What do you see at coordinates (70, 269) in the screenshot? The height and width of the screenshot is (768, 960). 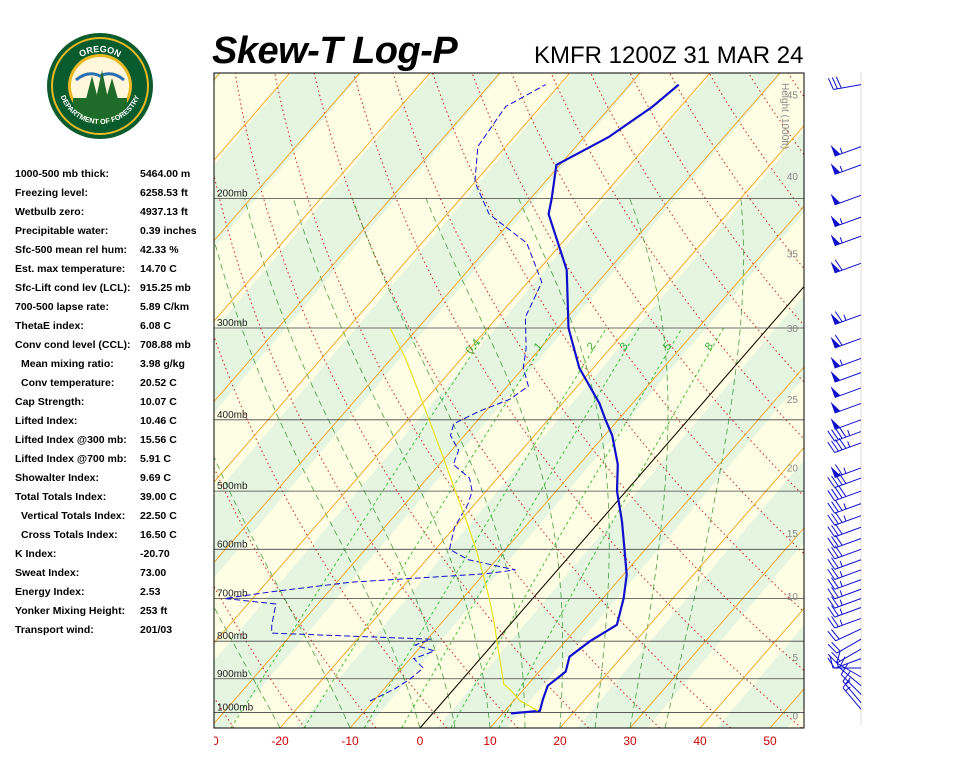 I see `index-label: Est. max temperature:` at bounding box center [70, 269].